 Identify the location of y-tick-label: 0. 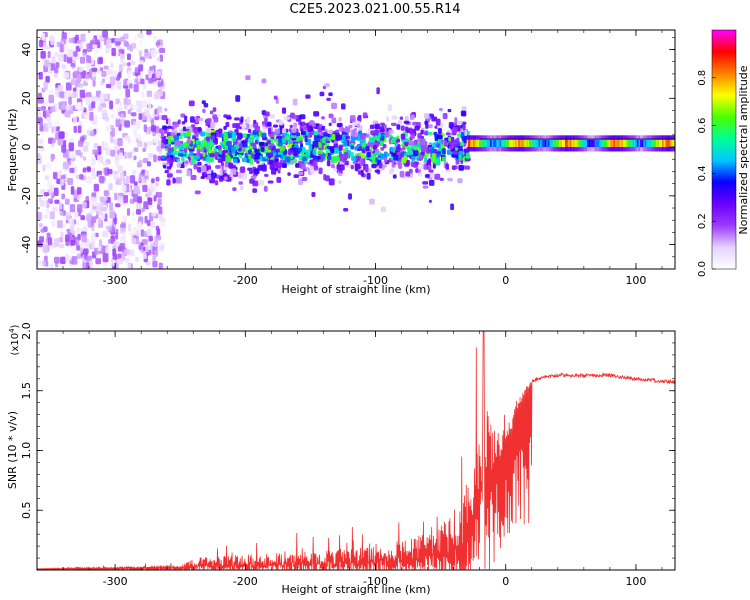
(26, 147).